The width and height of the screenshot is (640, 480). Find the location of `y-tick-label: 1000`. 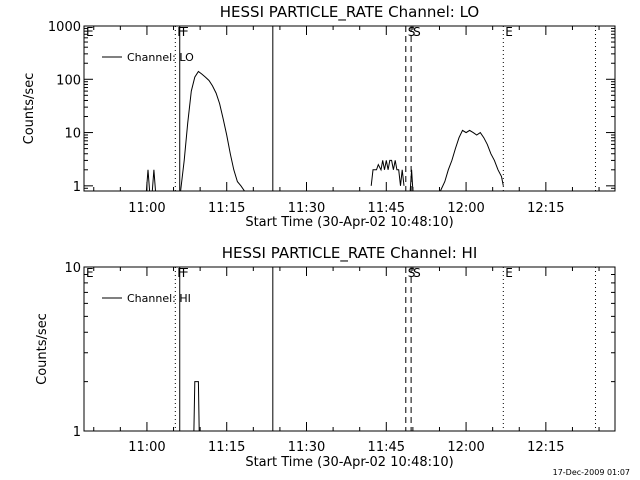

y-tick-label: 1000 is located at coordinates (64, 27).